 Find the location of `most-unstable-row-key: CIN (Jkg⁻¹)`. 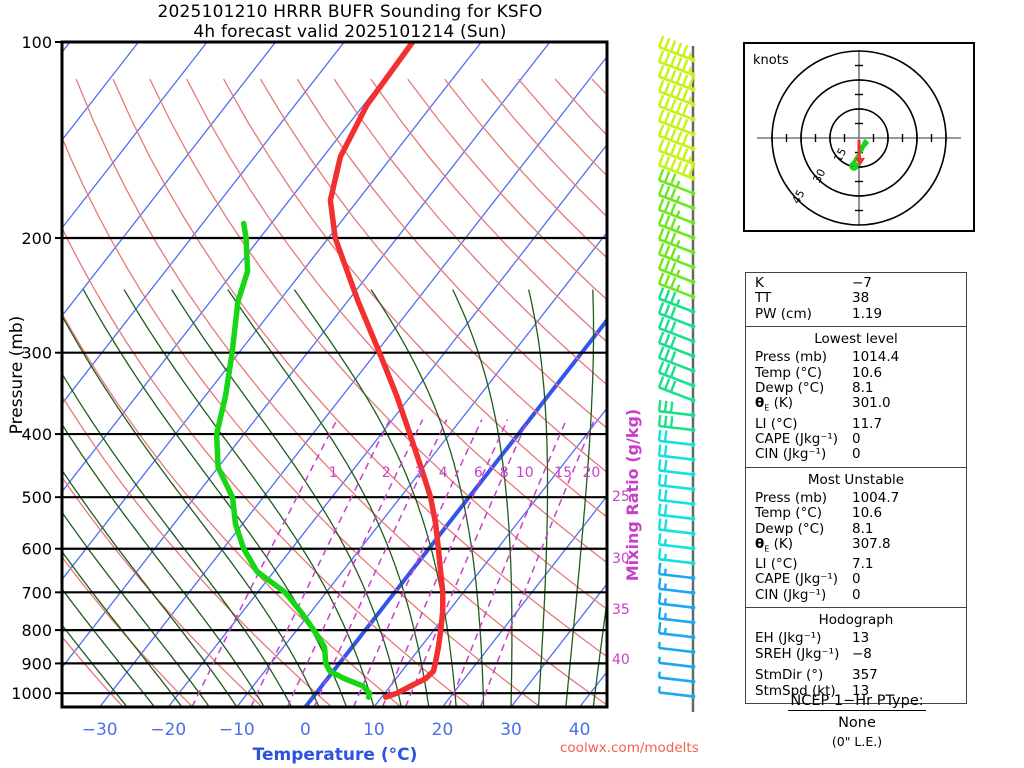

most-unstable-row-key: CIN (Jkg⁻¹) is located at coordinates (791, 594).